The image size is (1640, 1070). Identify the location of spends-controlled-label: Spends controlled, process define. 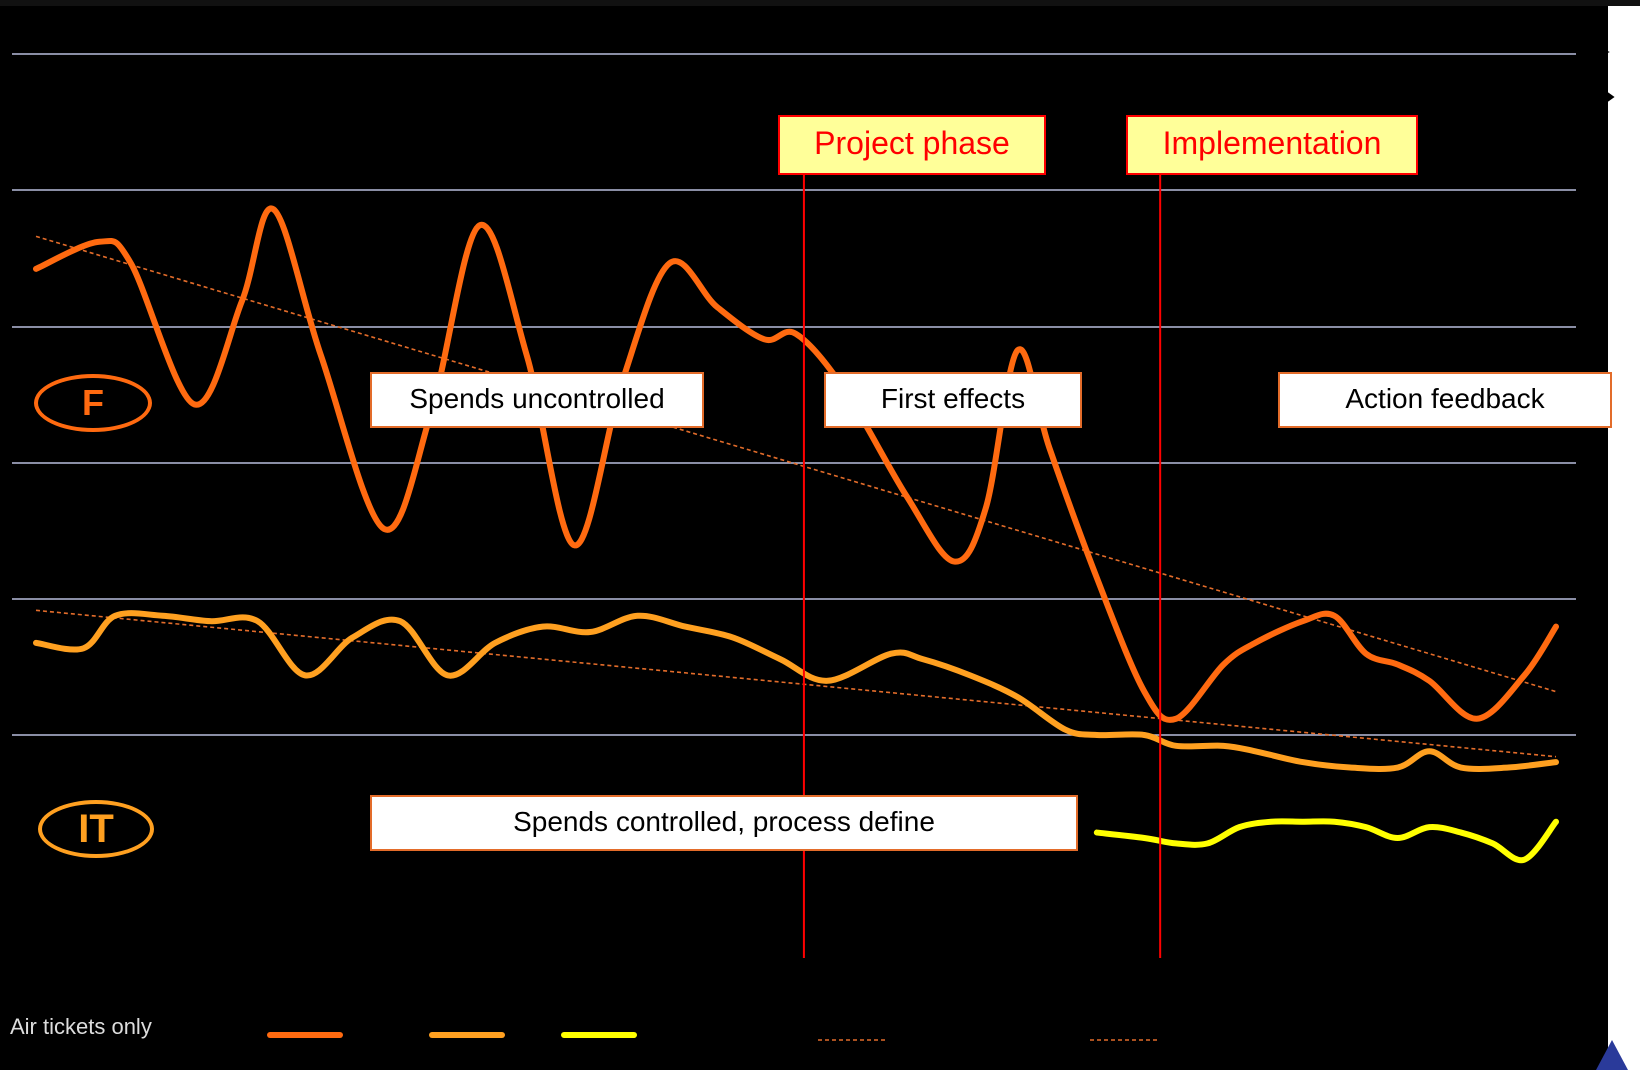
(724, 823).